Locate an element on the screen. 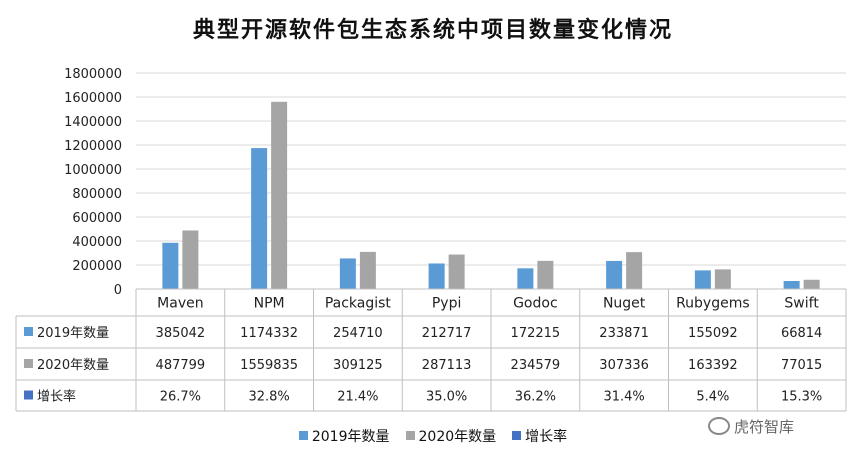 This screenshot has height=466, width=866. legend-item: 增长率 is located at coordinates (539, 436).